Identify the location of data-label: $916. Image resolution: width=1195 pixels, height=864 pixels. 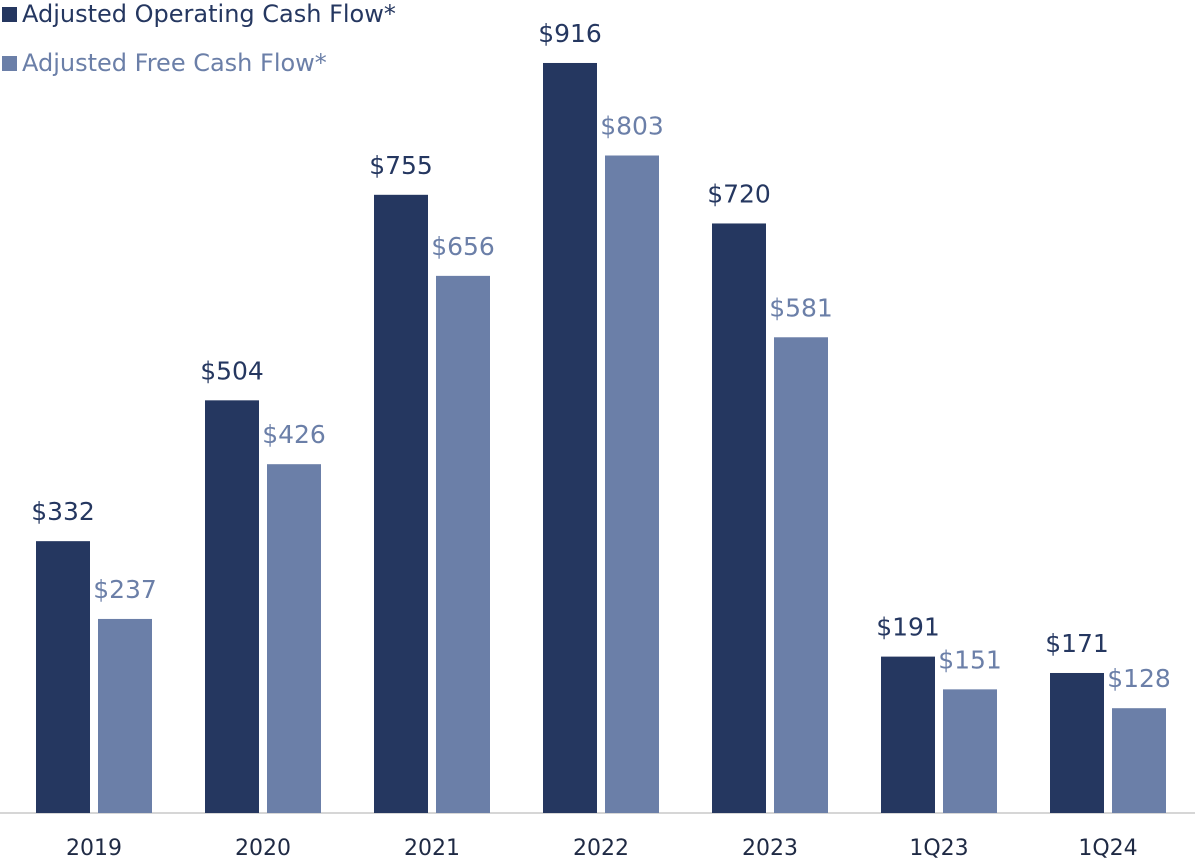
(570, 33).